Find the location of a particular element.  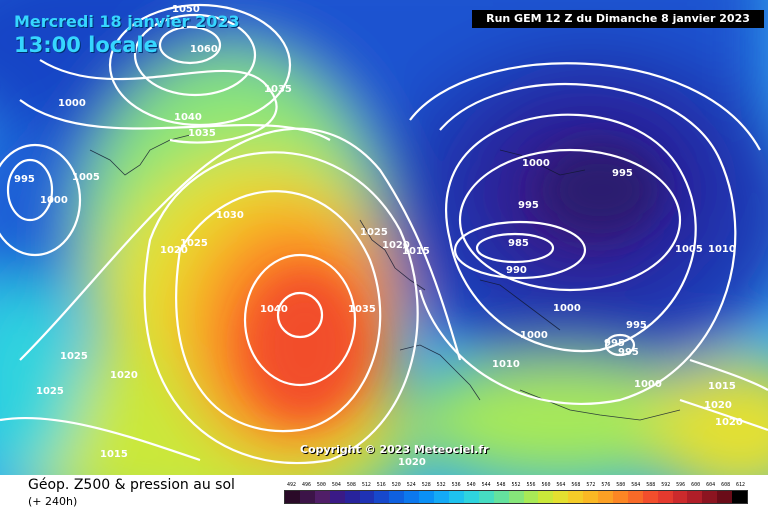

baltic-coast is located at coordinates (520, 305).